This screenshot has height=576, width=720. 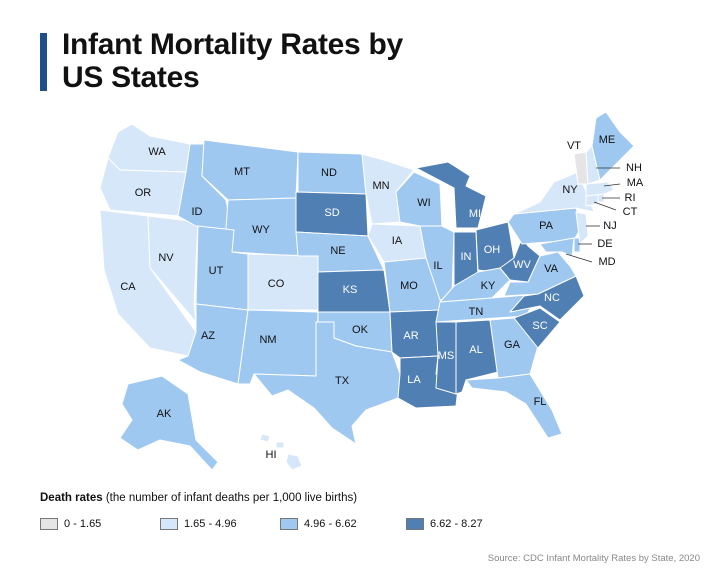 I want to click on state-MA, so click(x=600, y=189).